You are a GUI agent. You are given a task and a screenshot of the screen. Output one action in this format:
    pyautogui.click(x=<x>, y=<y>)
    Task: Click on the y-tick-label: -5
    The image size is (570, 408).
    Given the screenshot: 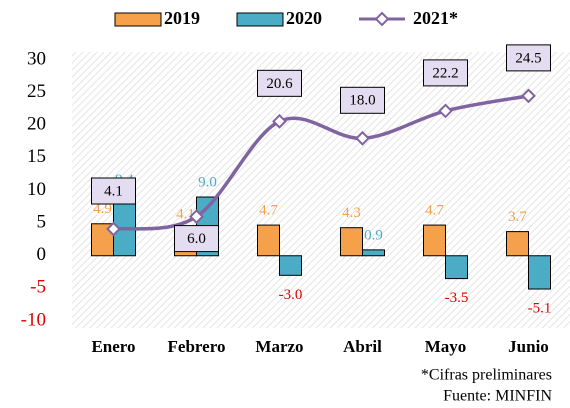 What is the action you would take?
    pyautogui.click(x=38, y=287)
    